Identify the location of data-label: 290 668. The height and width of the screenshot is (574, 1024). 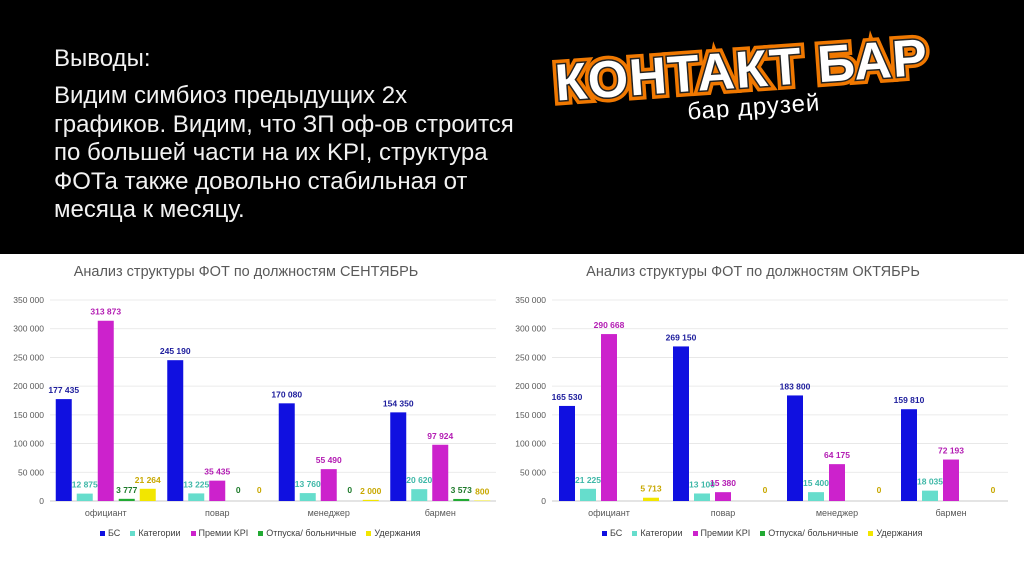
(609, 325).